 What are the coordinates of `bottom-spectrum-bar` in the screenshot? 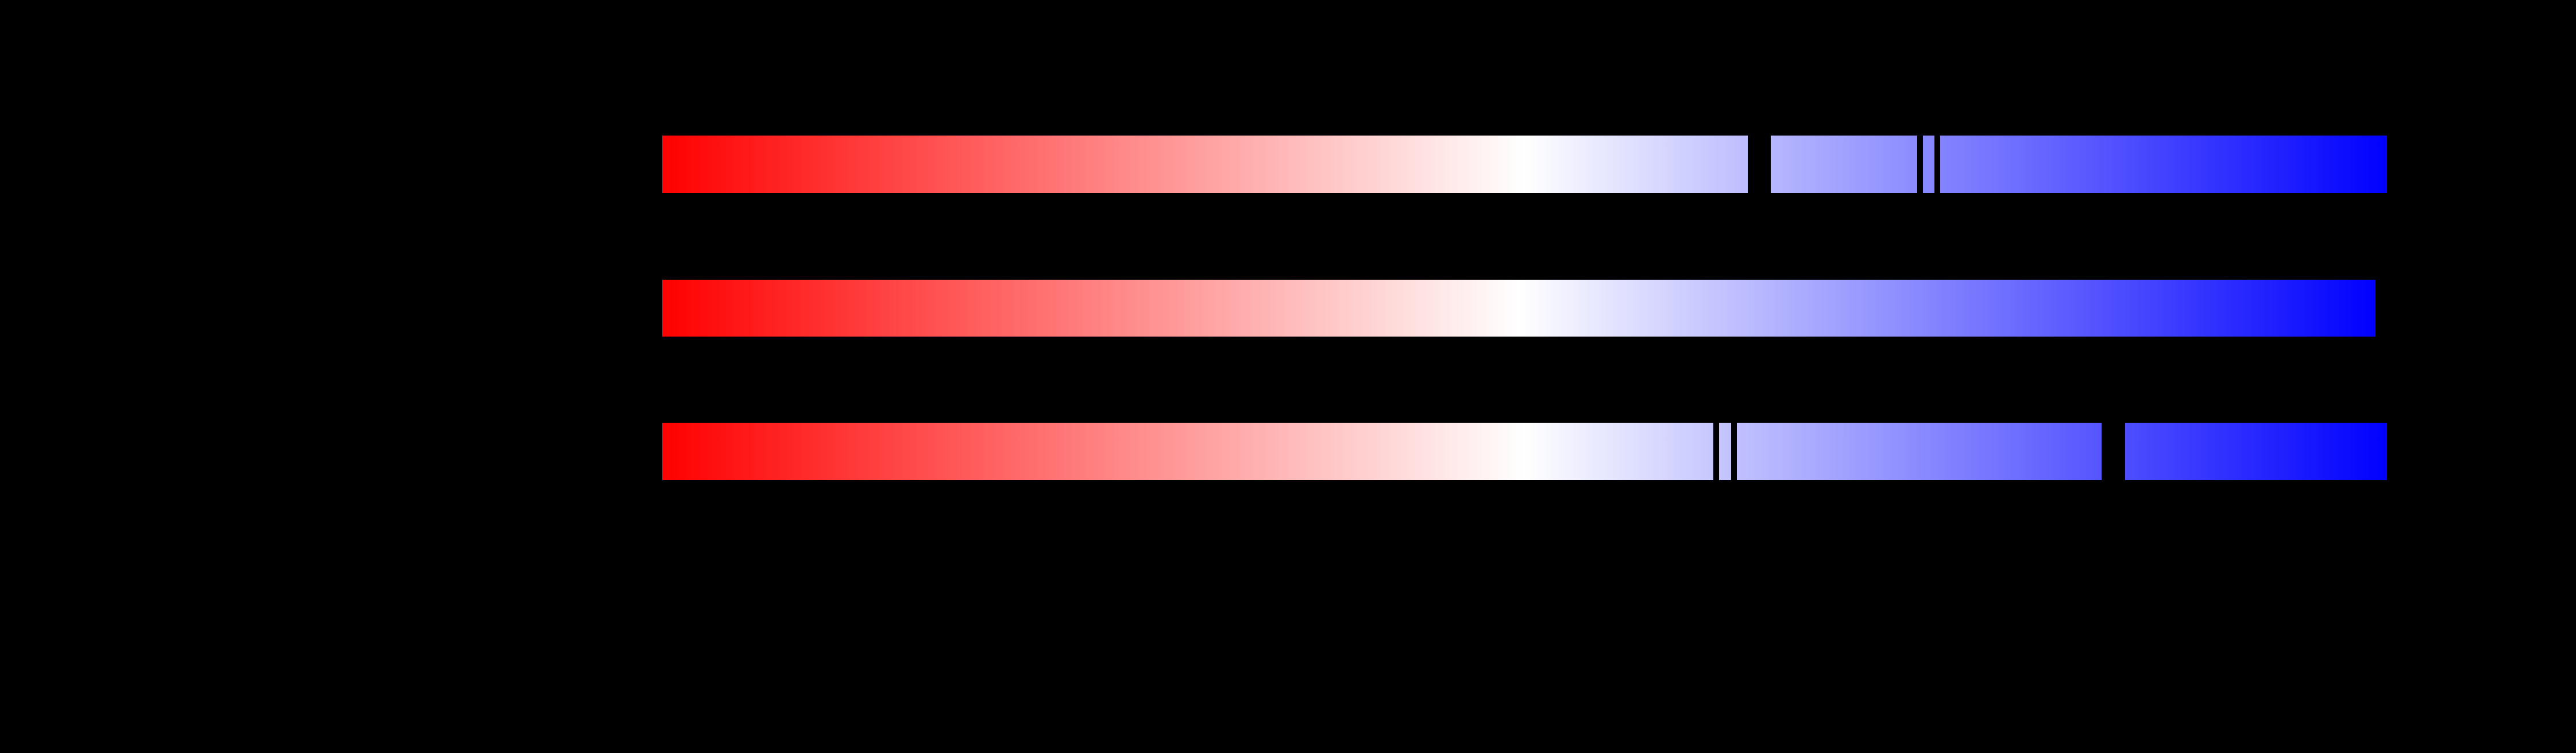 It's located at (1524, 451).